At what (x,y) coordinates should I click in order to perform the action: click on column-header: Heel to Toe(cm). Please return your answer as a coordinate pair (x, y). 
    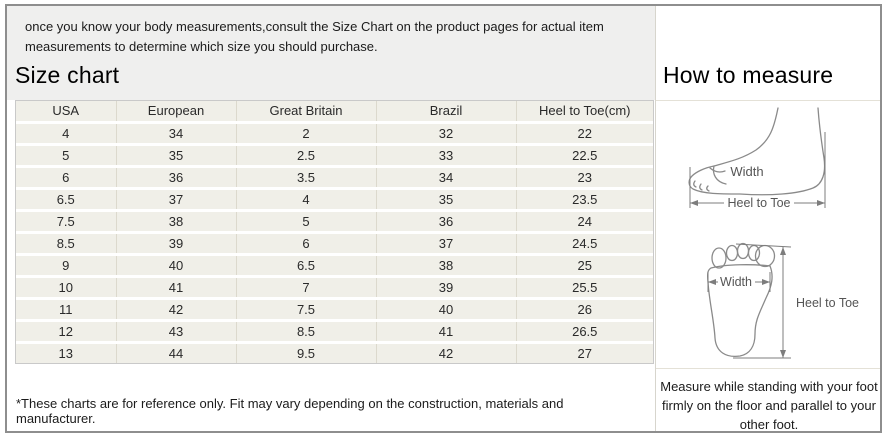
    Looking at the image, I should click on (584, 112).